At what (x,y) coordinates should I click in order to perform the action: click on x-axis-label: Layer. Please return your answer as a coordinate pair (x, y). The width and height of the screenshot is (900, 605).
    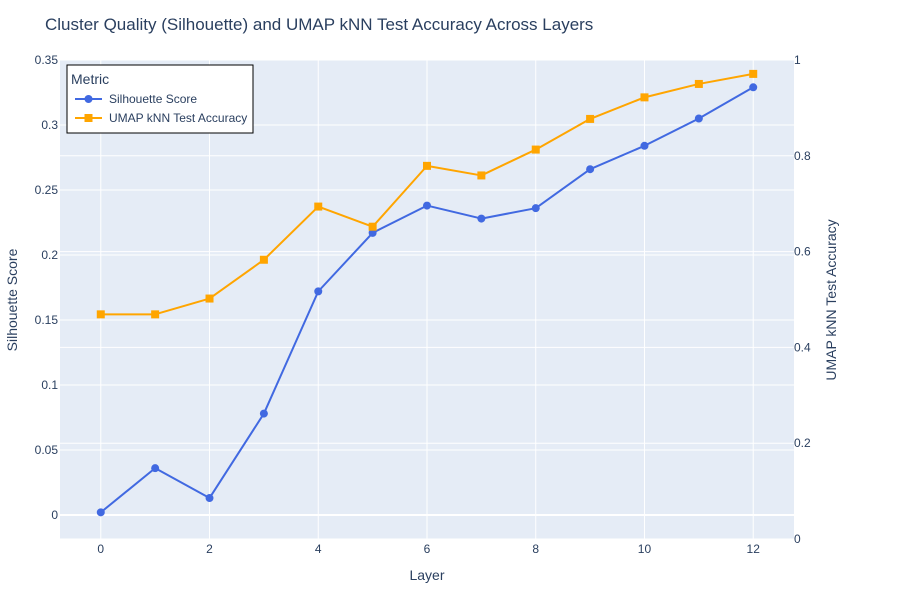
    Looking at the image, I should click on (426, 575).